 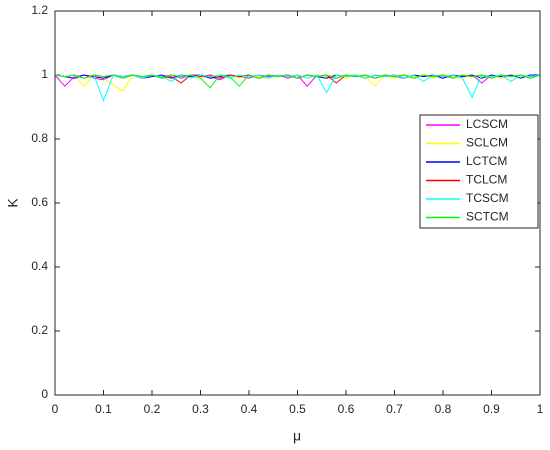 I want to click on legend-label: LCSCM, so click(x=487, y=124).